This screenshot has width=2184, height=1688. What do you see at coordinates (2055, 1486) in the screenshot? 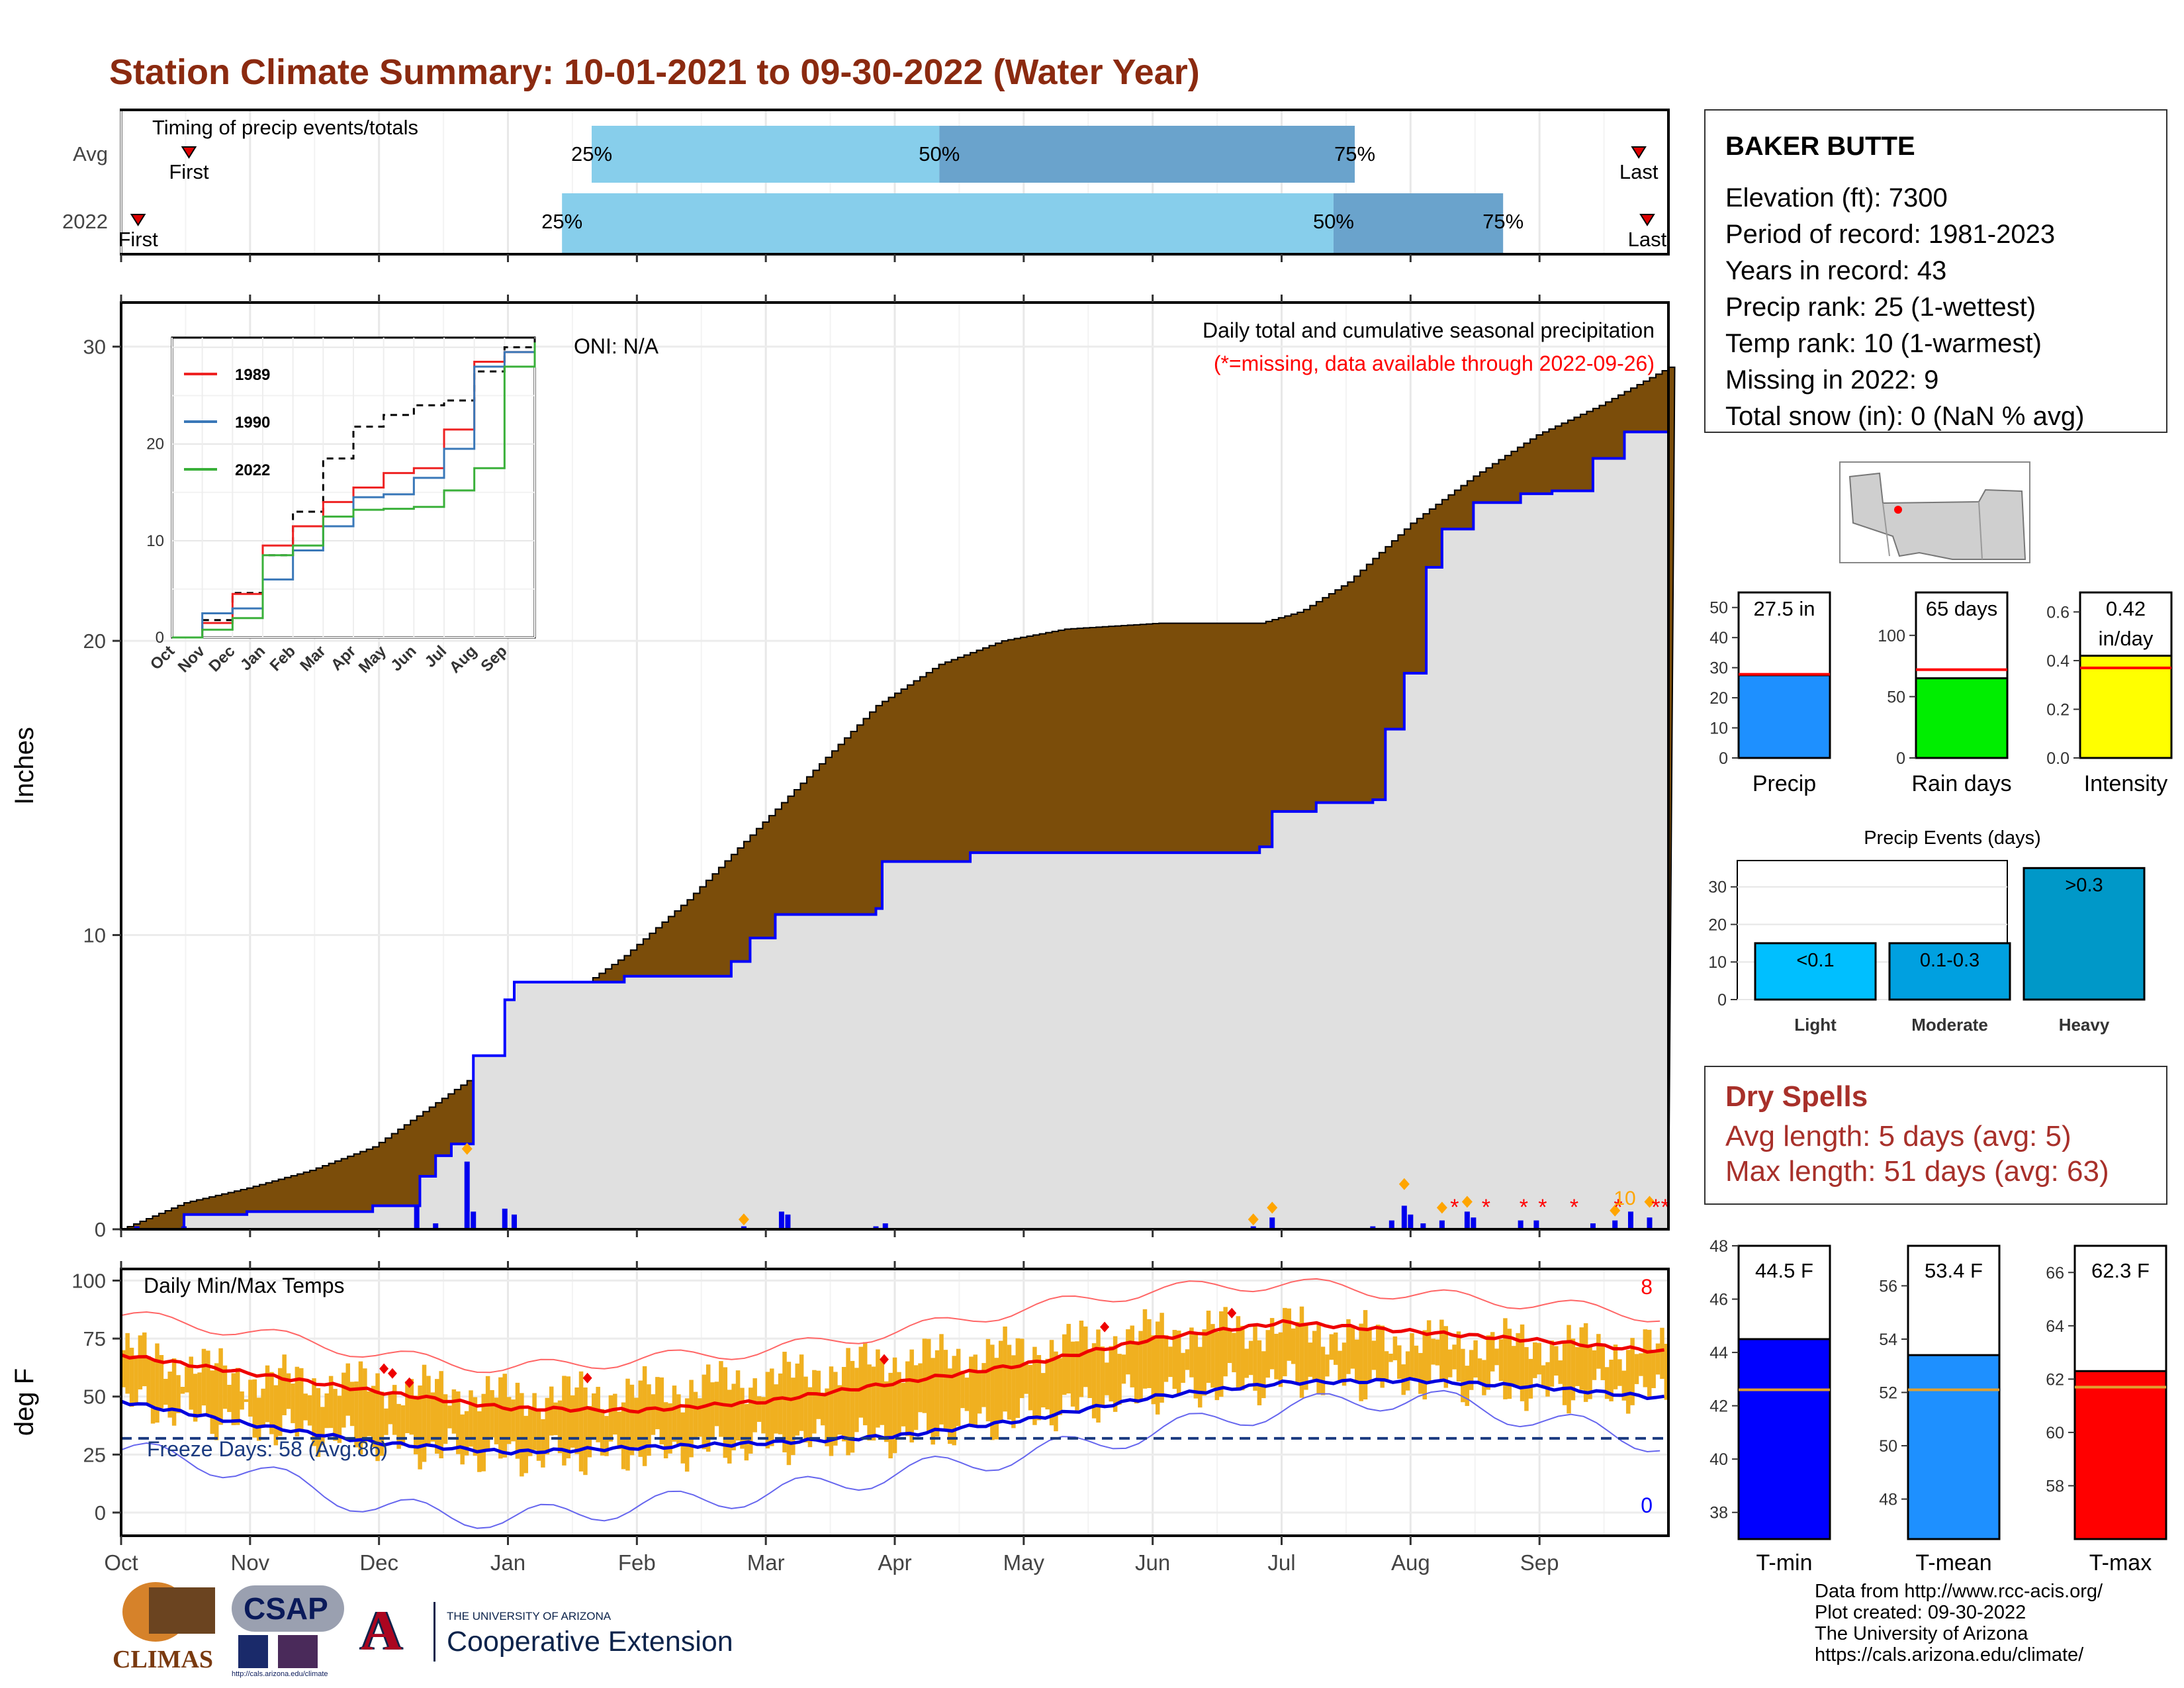
I see `temp-stat-tick-label: 58` at bounding box center [2055, 1486].